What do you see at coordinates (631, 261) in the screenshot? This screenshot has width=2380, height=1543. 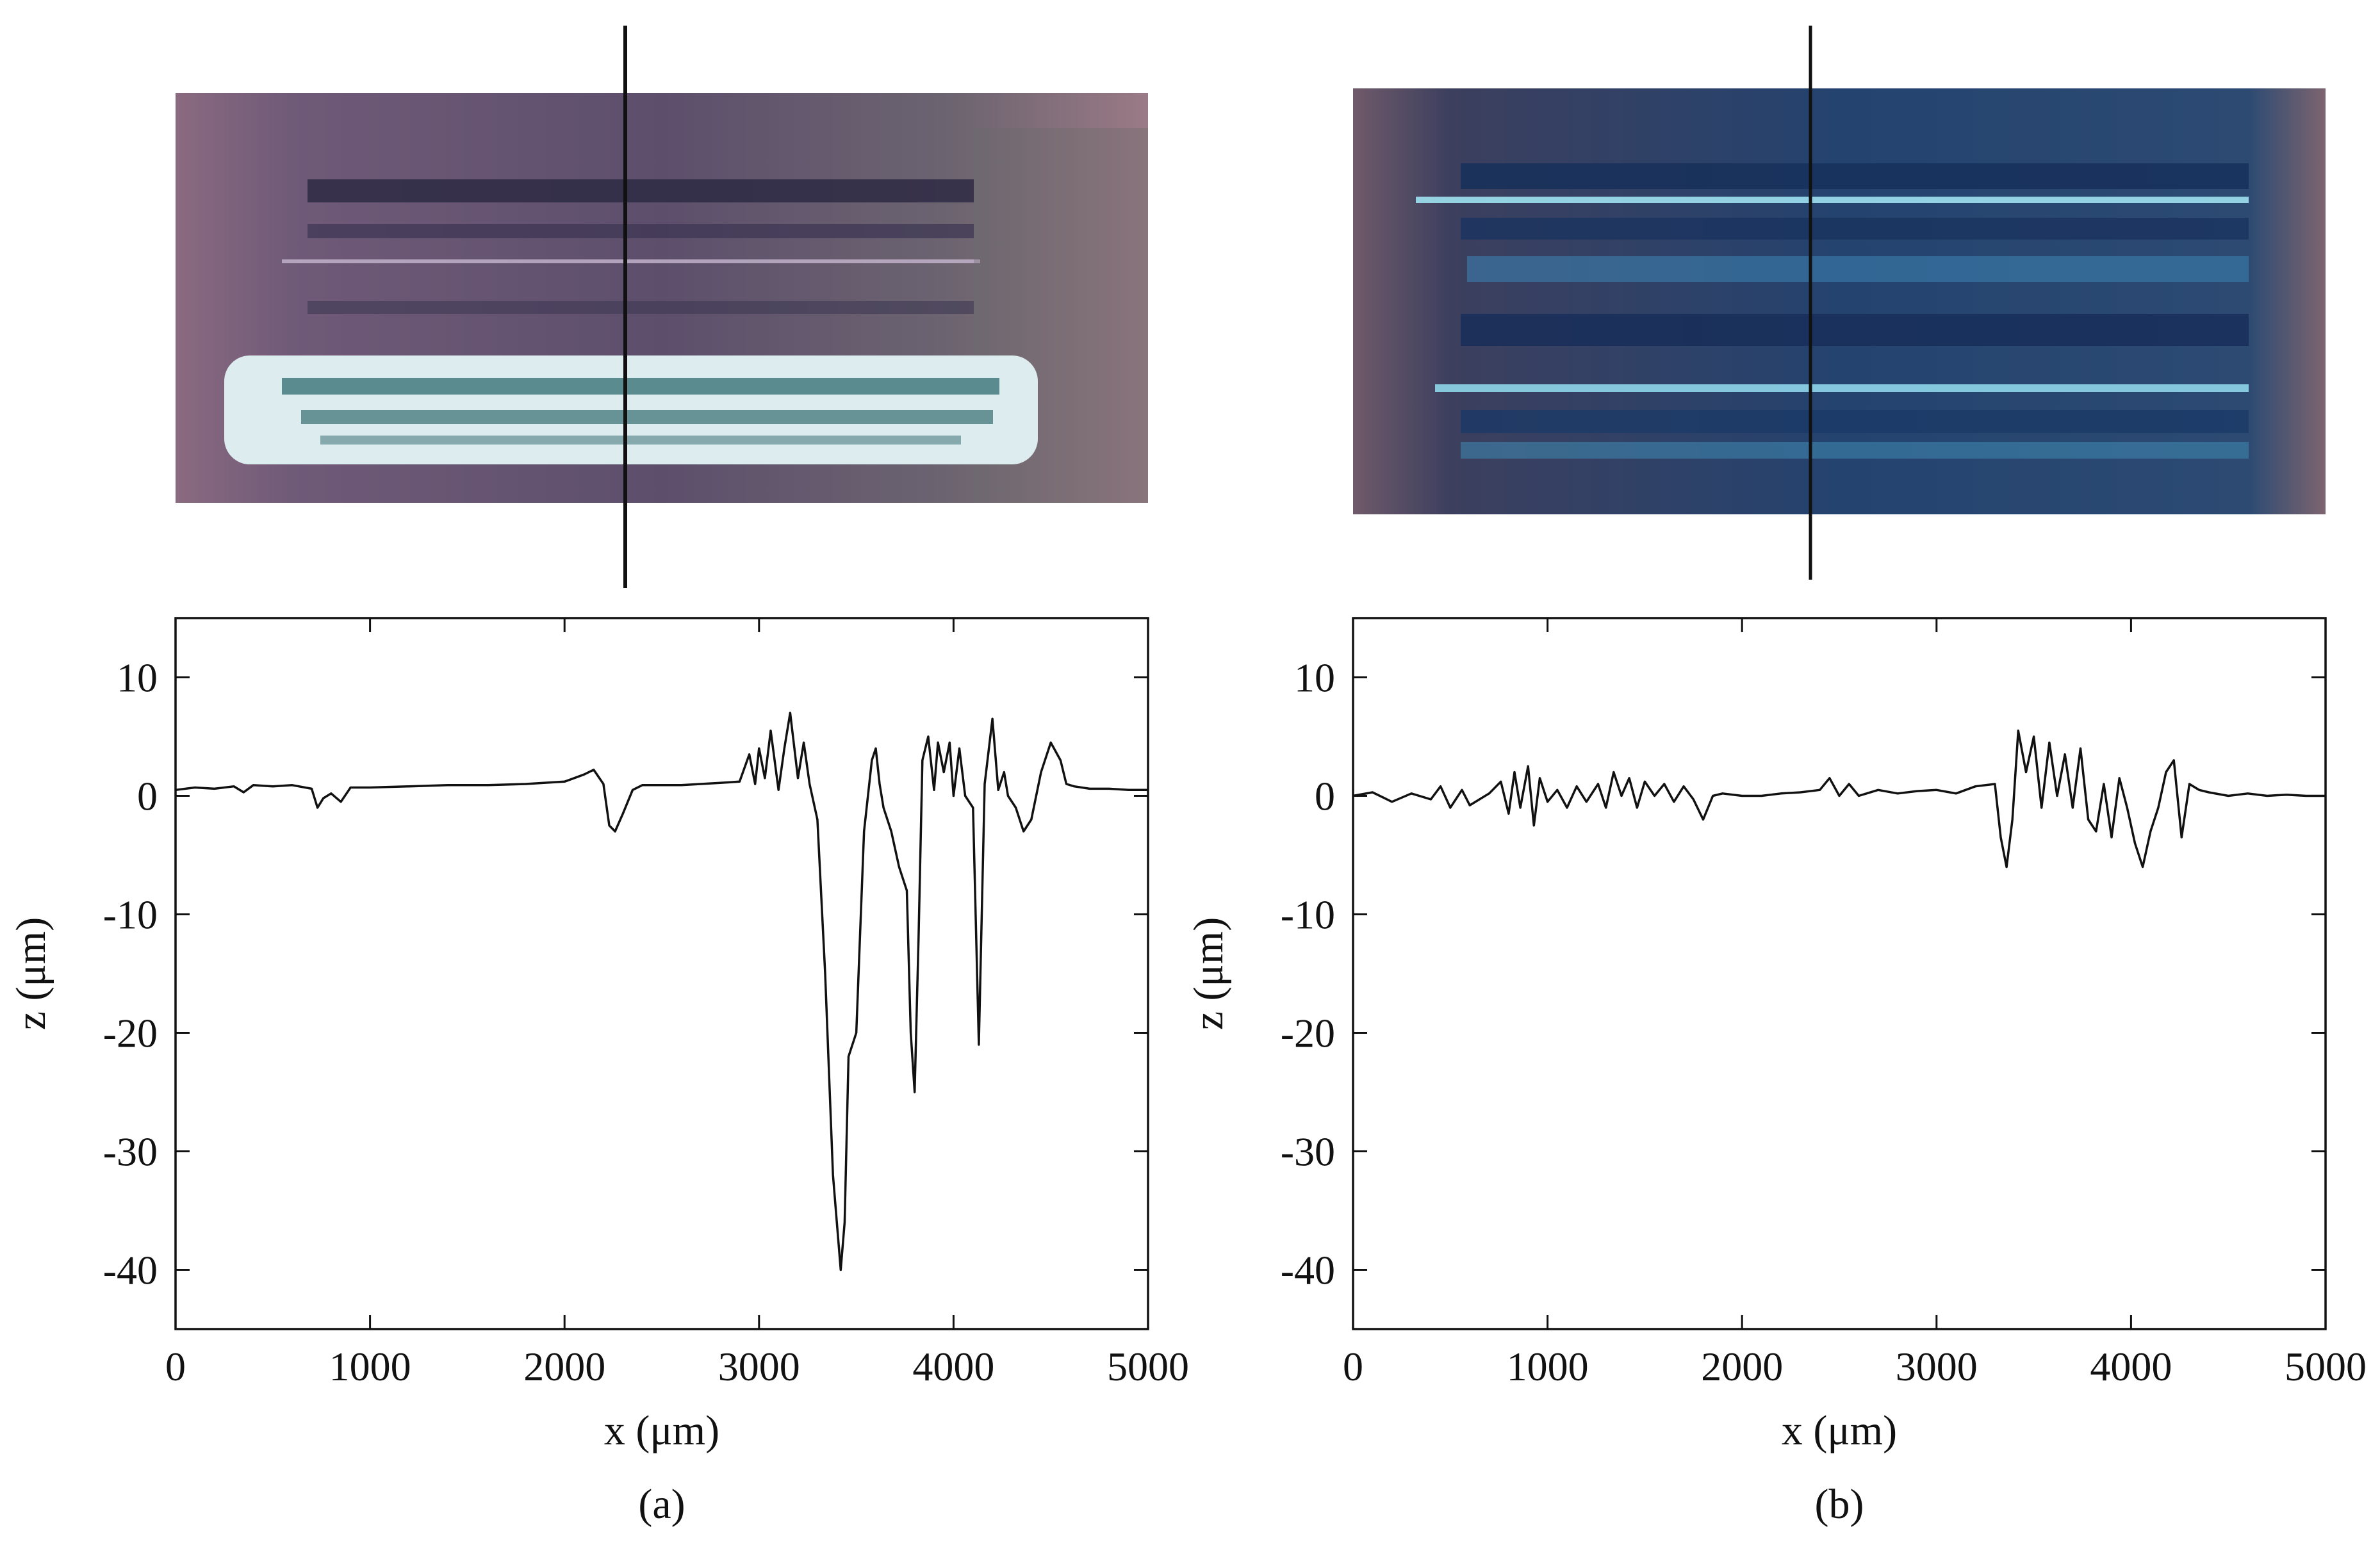 I see `photo-a-scratch` at bounding box center [631, 261].